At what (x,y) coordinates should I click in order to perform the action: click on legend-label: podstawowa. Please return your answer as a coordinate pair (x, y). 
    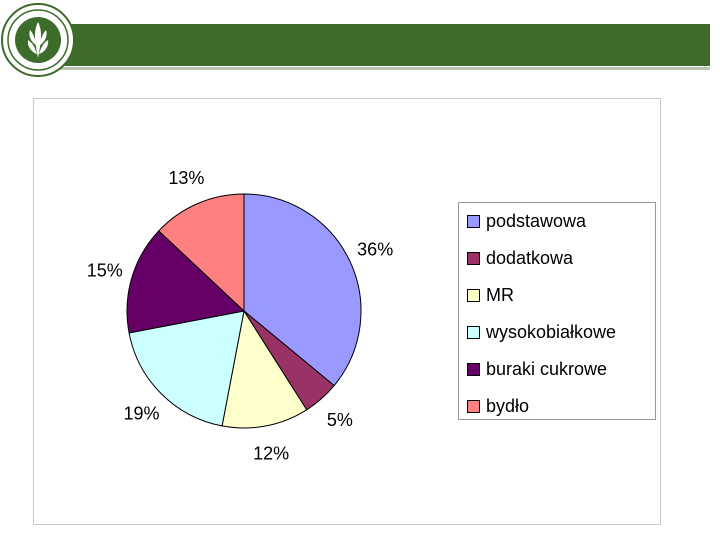
    Looking at the image, I should click on (536, 220).